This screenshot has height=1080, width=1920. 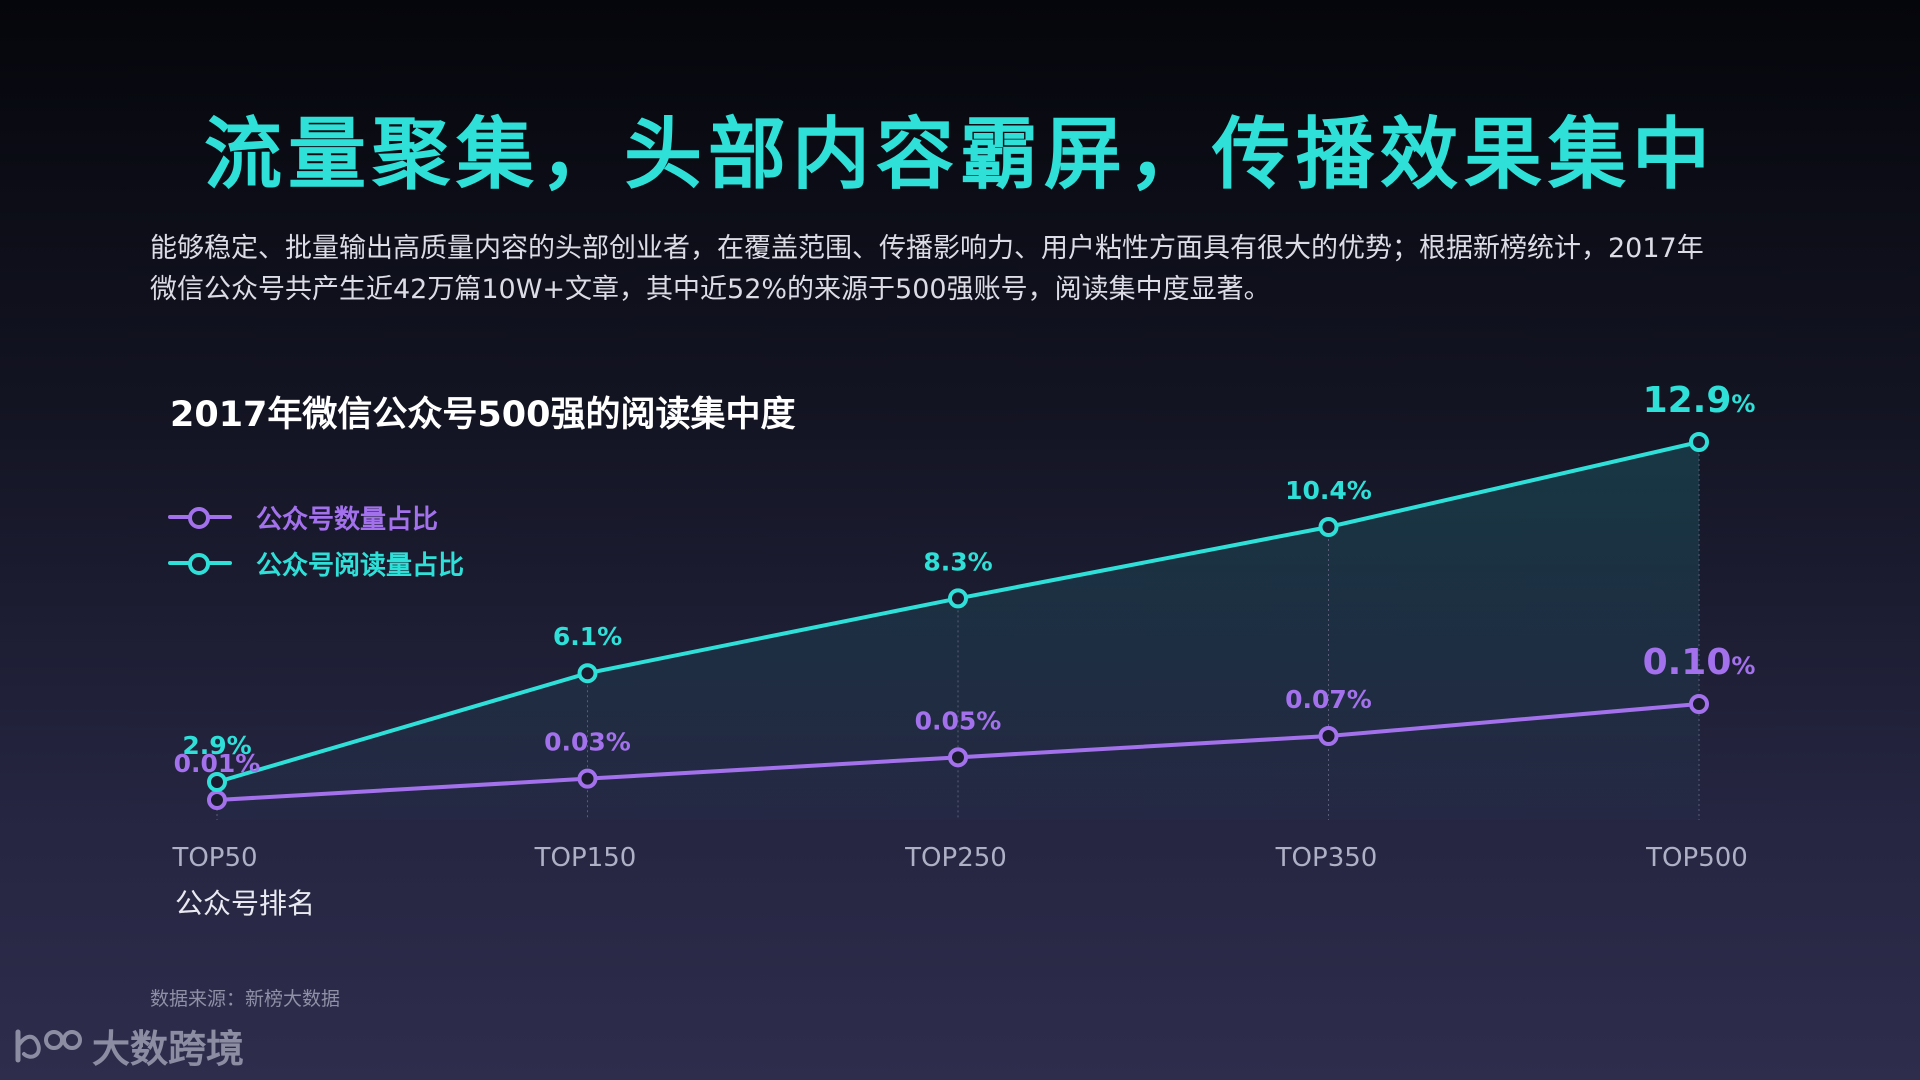 What do you see at coordinates (1696, 858) in the screenshot?
I see `x-tick-label: TOP500` at bounding box center [1696, 858].